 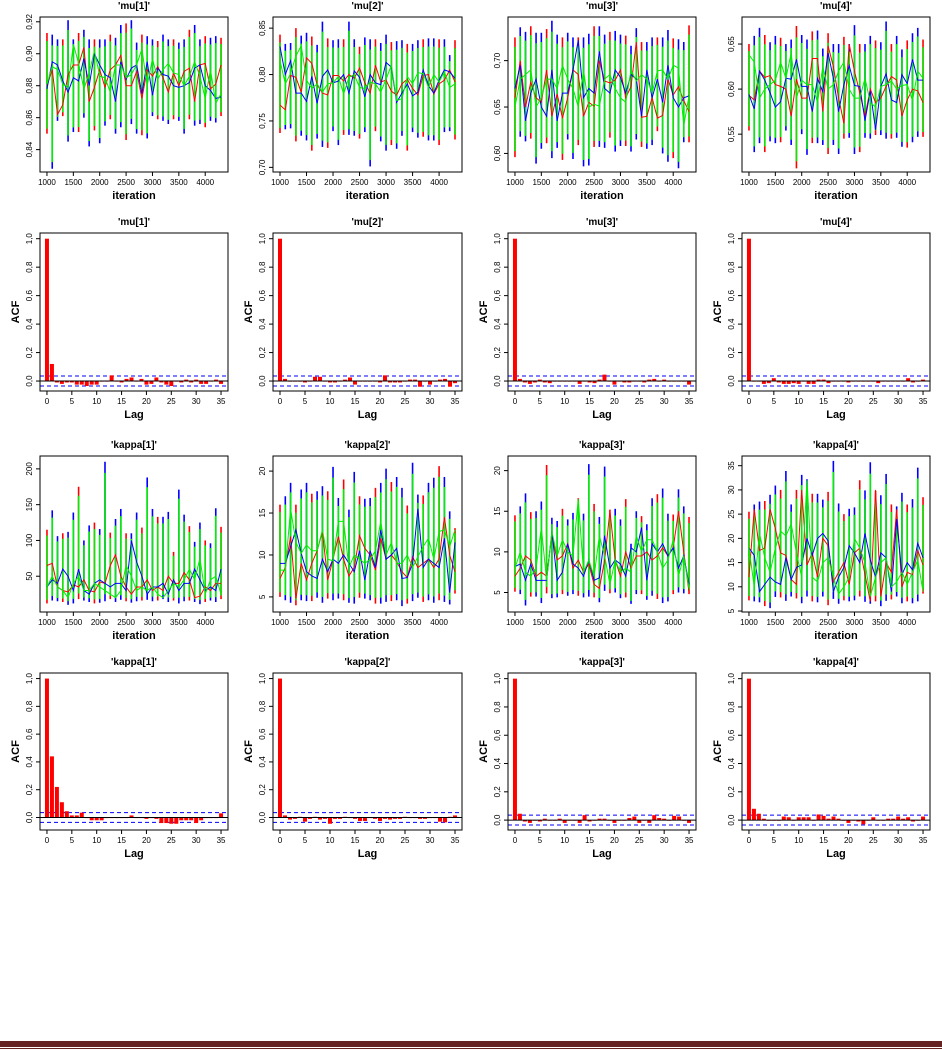 I want to click on y-tick-label: 35, so click(x=731, y=465).